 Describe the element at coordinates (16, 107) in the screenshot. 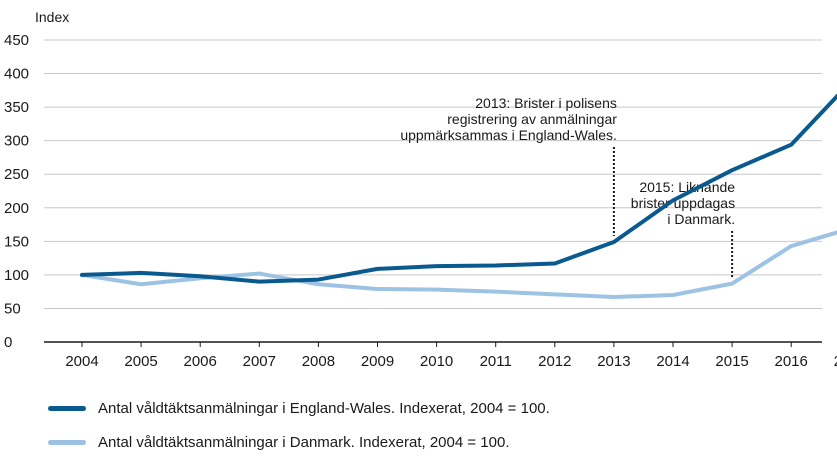

I see `y-tick-label: 350` at that location.